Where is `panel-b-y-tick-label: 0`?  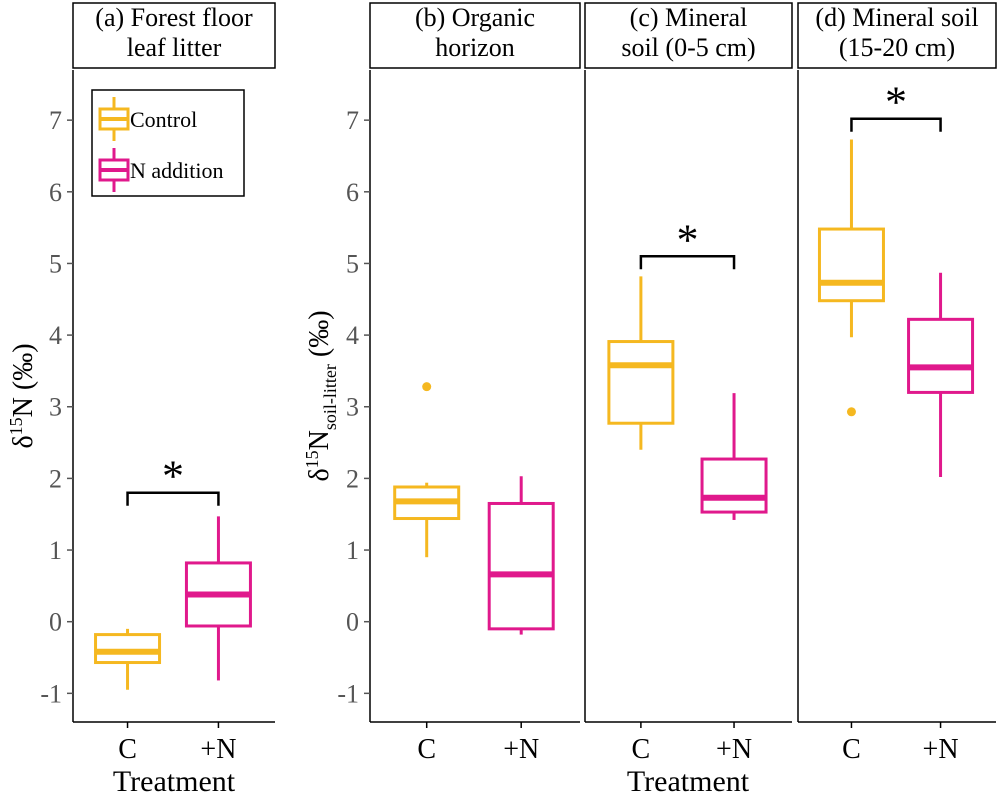
panel-b-y-tick-label: 0 is located at coordinates (352, 622).